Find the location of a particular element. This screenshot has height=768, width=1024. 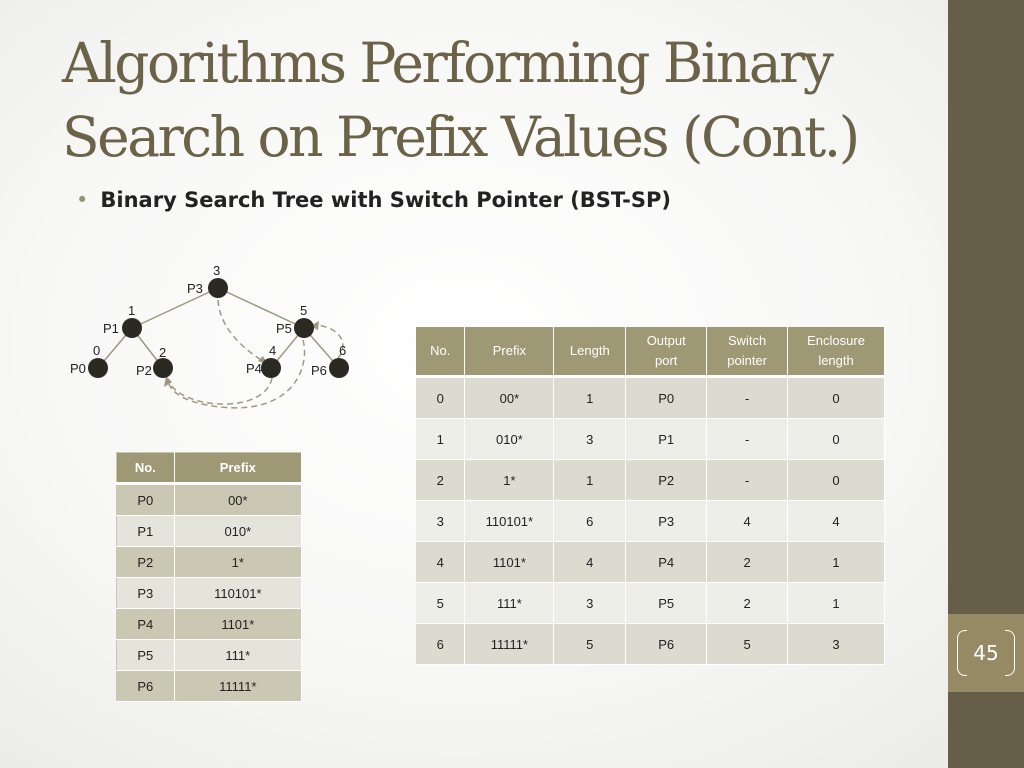

tree-node-number: 6 is located at coordinates (342, 350).